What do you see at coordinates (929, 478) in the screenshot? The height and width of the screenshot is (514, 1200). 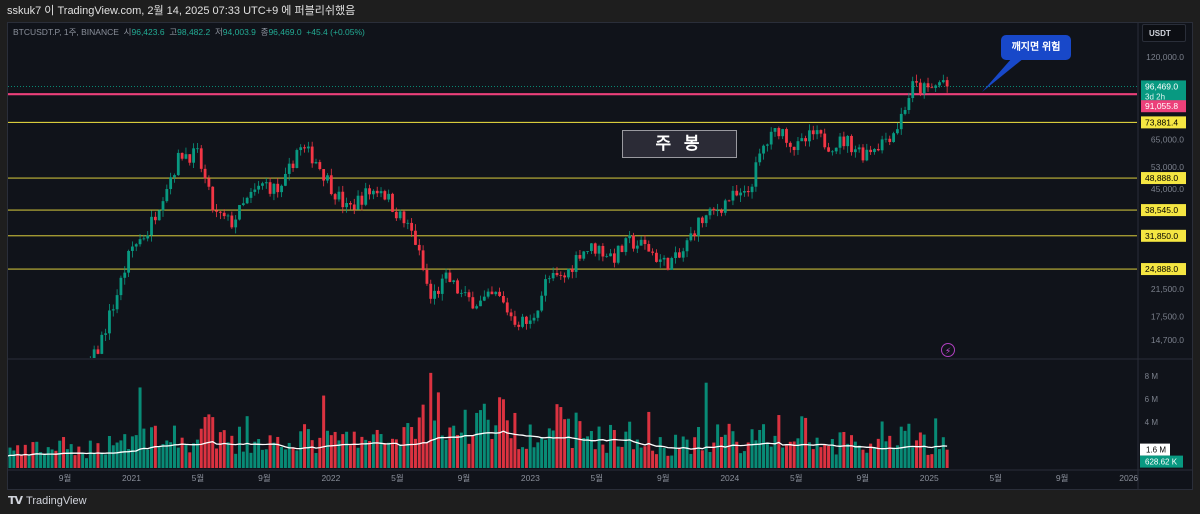 I see `time-tick: 2025` at bounding box center [929, 478].